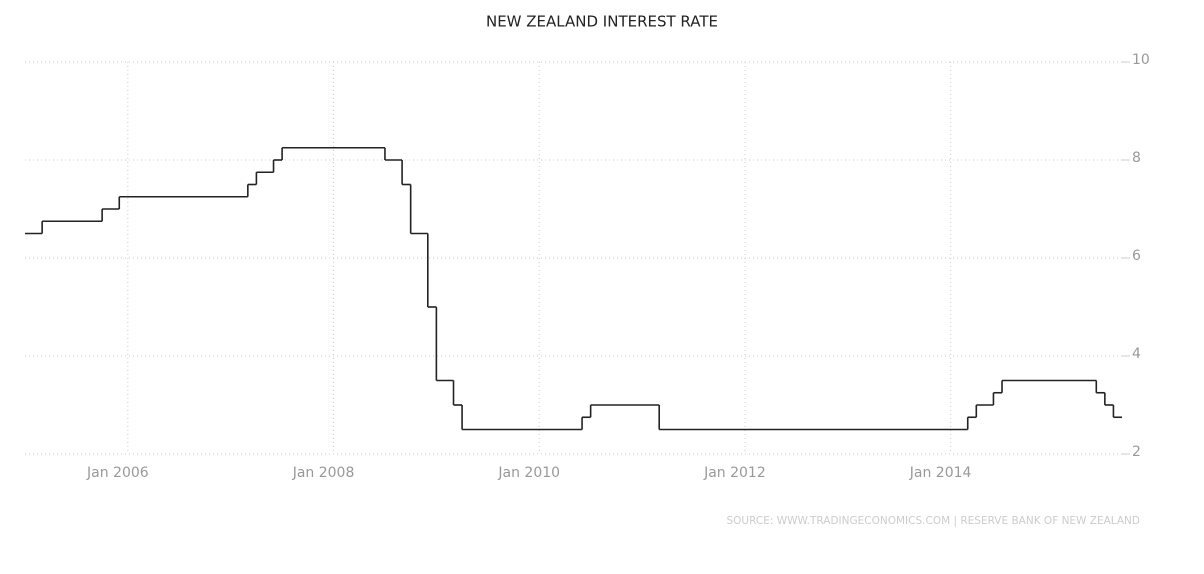 Image resolution: width=1204 pixels, height=574 pixels. Describe the element at coordinates (117, 473) in the screenshot. I see `x-tick-label: Jan 2006` at that location.